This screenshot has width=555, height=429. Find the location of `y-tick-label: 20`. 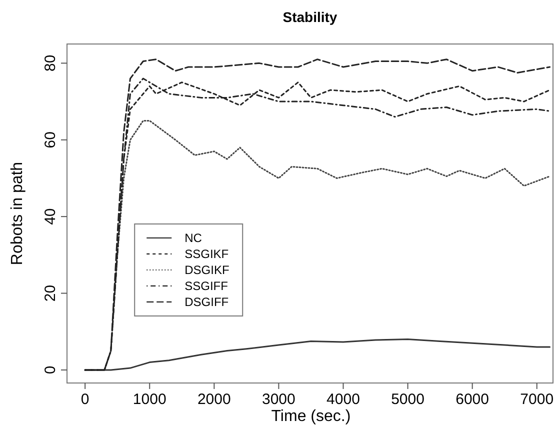

y-tick-label: 20 is located at coordinates (50, 293).